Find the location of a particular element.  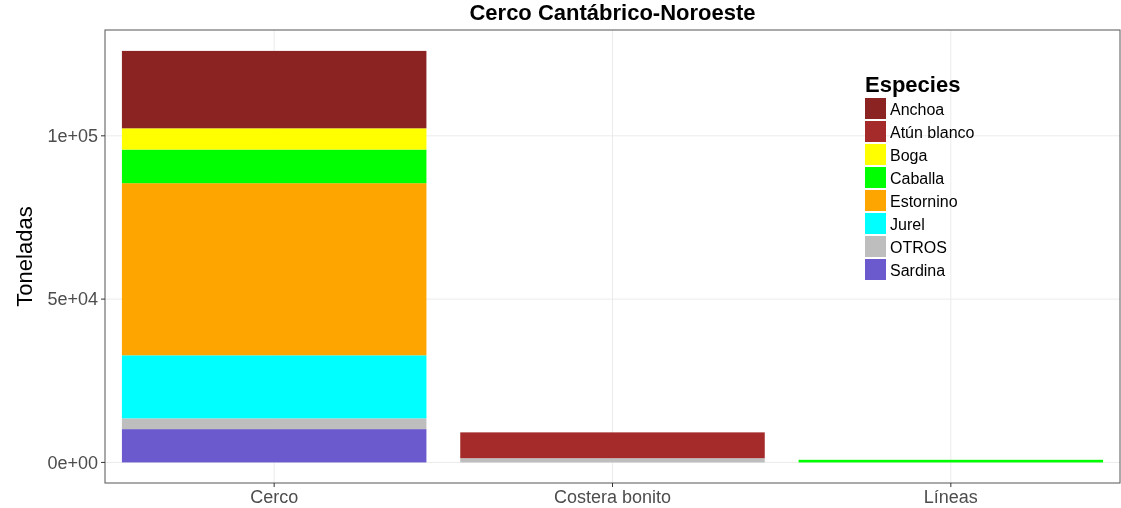

y-tick-label: 5e+04 is located at coordinates (72, 299).